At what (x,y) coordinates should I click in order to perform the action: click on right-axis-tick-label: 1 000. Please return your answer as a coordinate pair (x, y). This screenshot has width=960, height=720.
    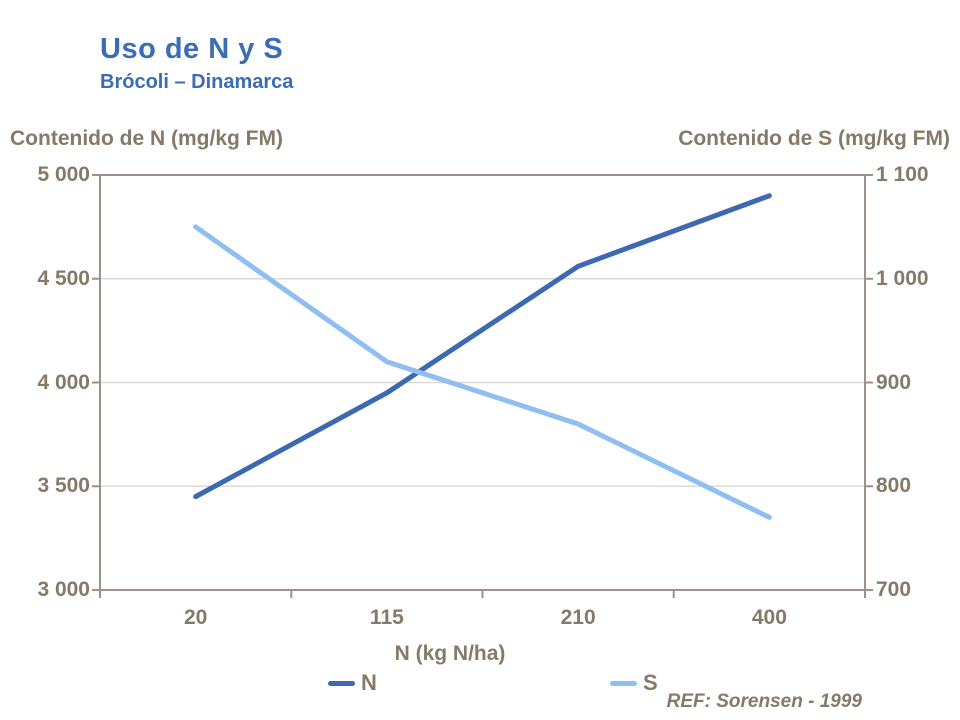
    Looking at the image, I should click on (902, 278).